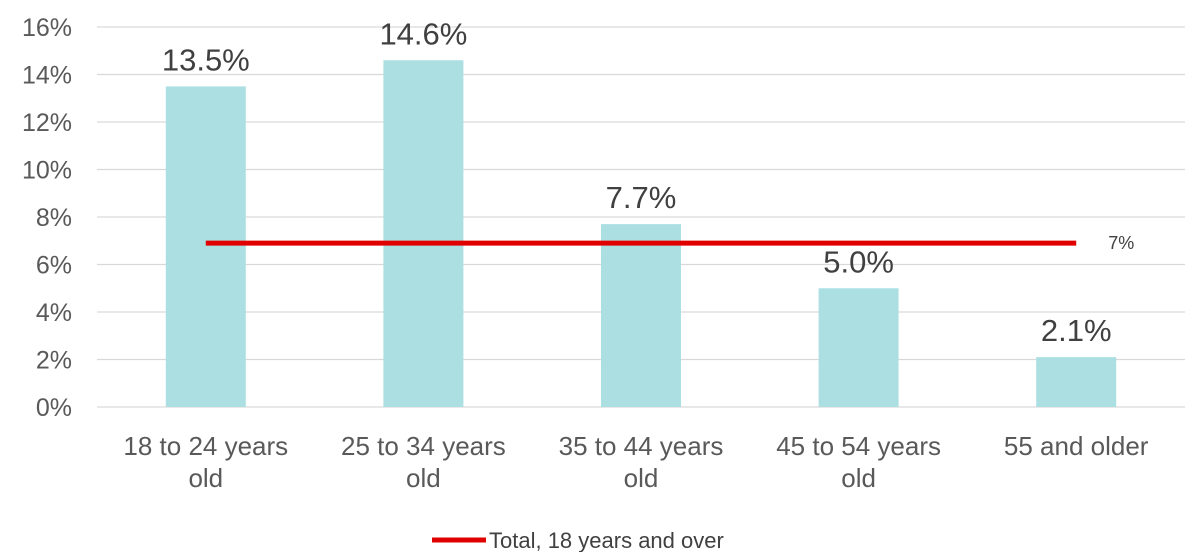  Describe the element at coordinates (54, 408) in the screenshot. I see `y-tick-label: 0%` at that location.